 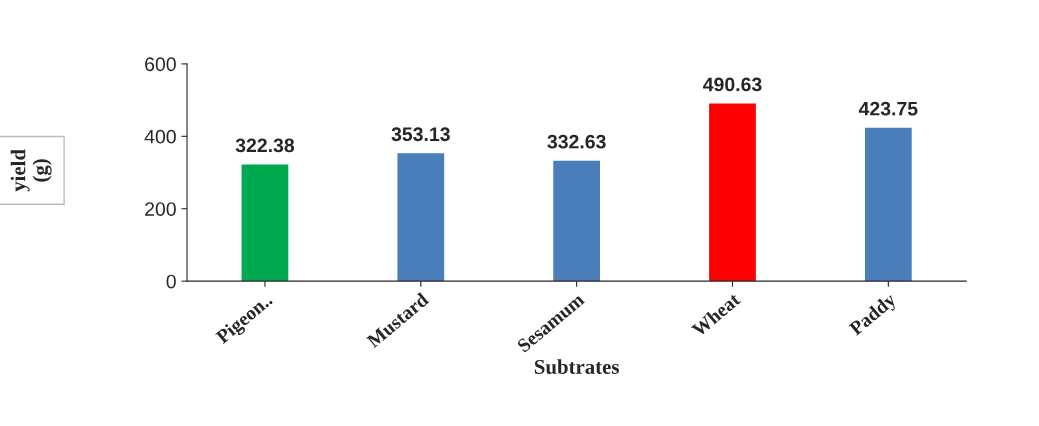 What do you see at coordinates (265, 145) in the screenshot?
I see `data-label: 322.38` at bounding box center [265, 145].